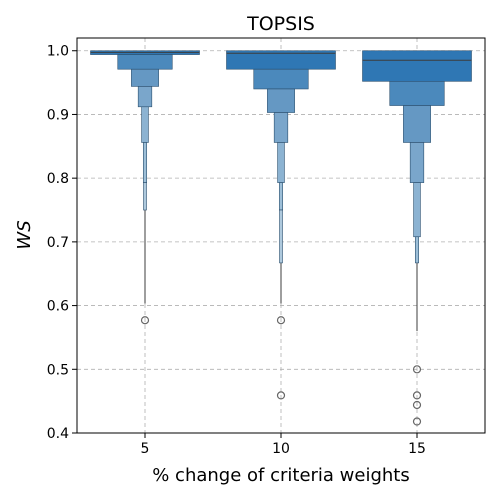  Describe the element at coordinates (145, 449) in the screenshot. I see `x-tick-label: 5` at that location.